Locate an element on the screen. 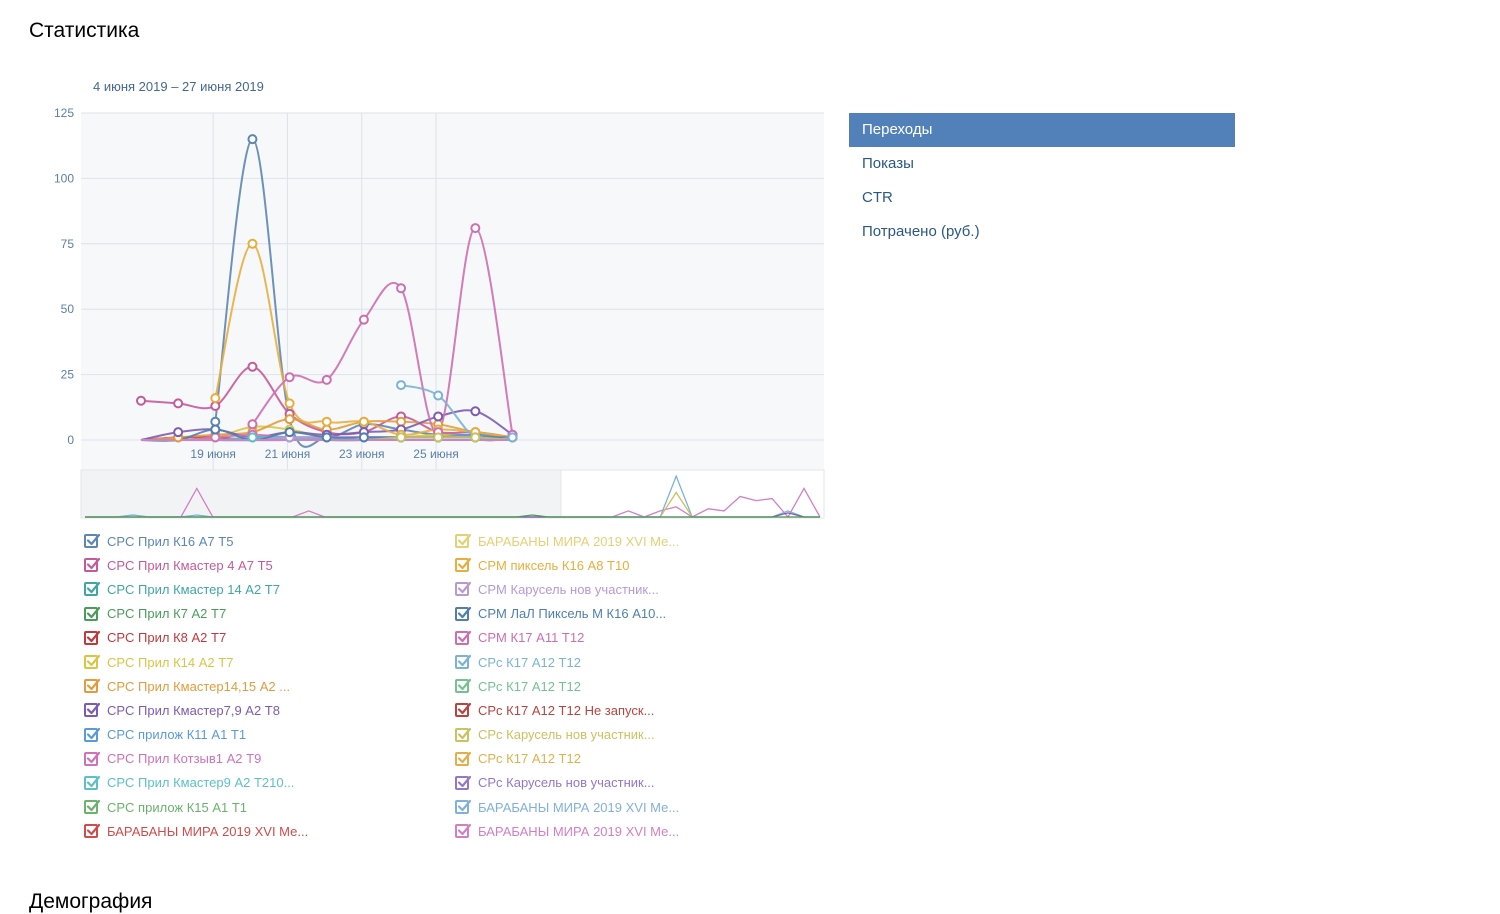 The height and width of the screenshot is (914, 1500). legend-item: CPM пиксель К16 А8 Т10 is located at coordinates (567, 565).